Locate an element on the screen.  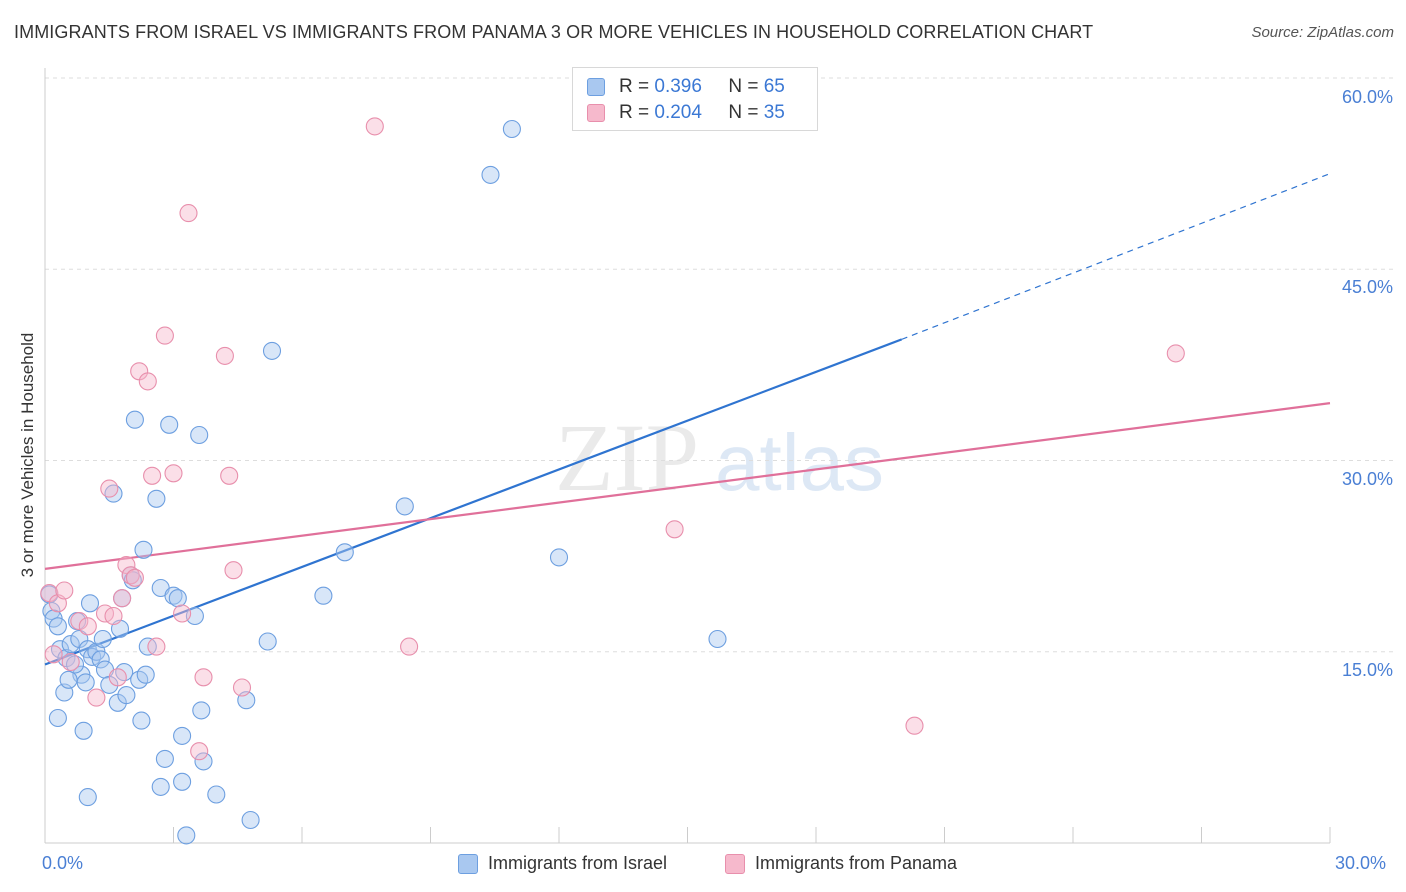
n-value: 65 is located at coordinates (774, 86).